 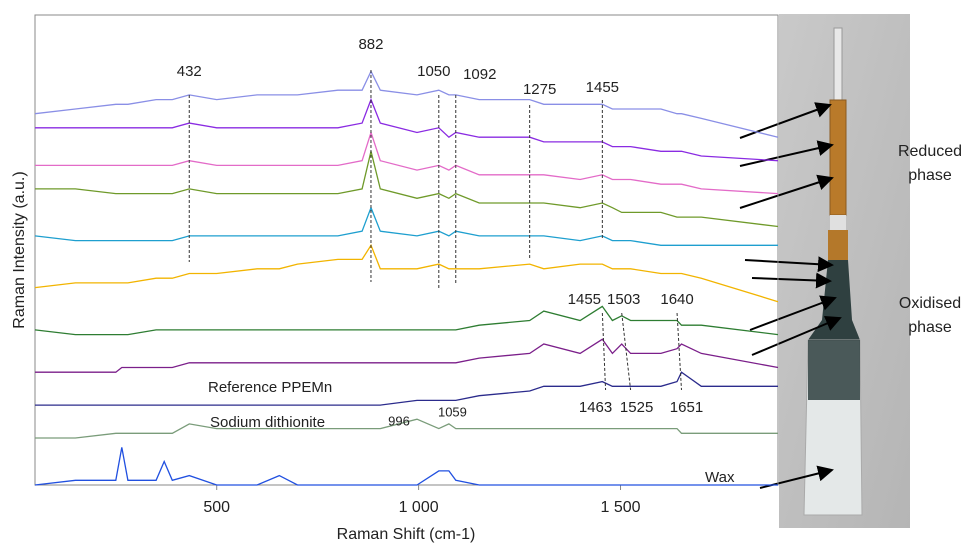 What do you see at coordinates (189, 71) in the screenshot?
I see `peak-label: 432` at bounding box center [189, 71].